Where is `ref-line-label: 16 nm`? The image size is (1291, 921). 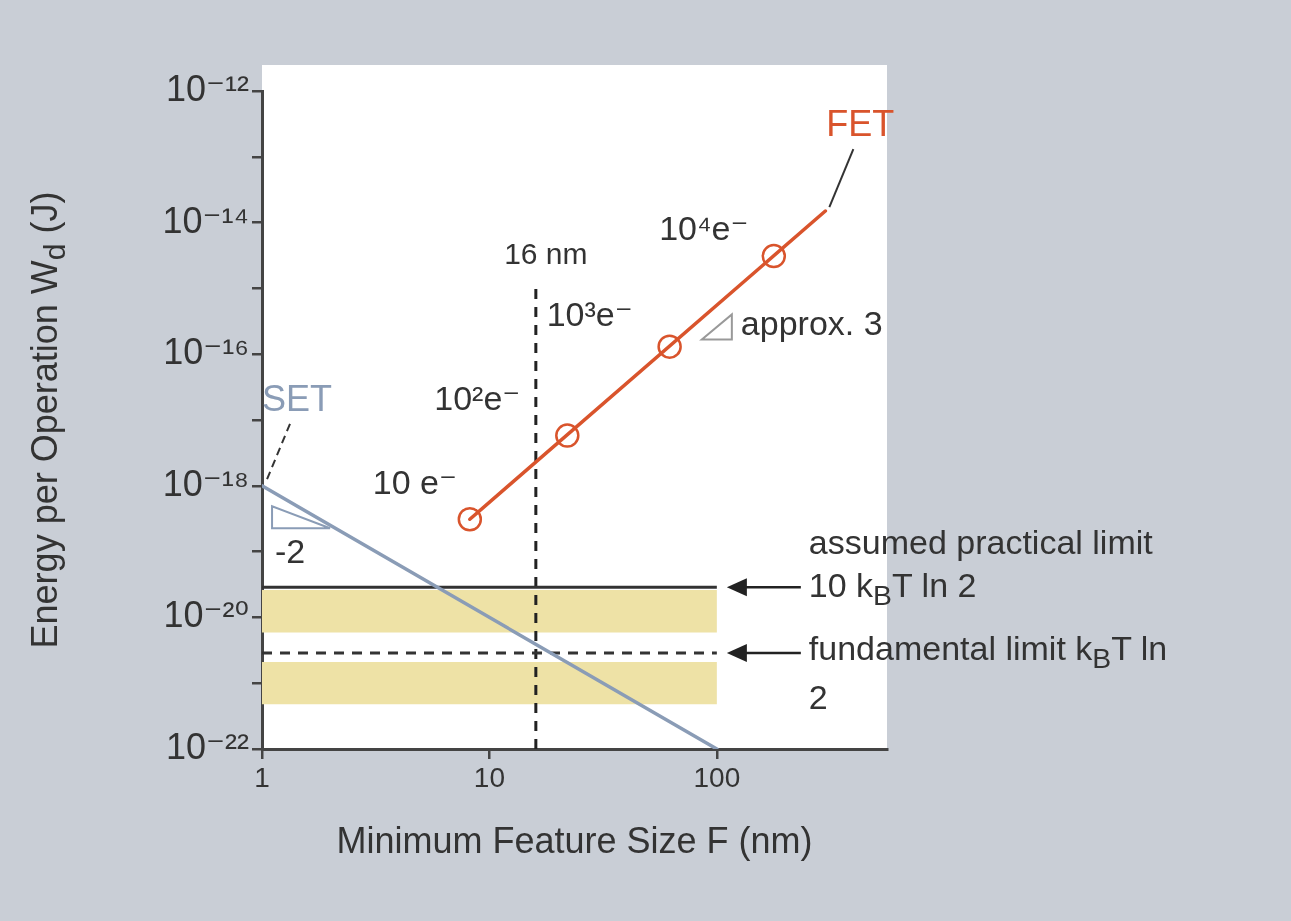
ref-line-label: 16 nm is located at coordinates (546, 254).